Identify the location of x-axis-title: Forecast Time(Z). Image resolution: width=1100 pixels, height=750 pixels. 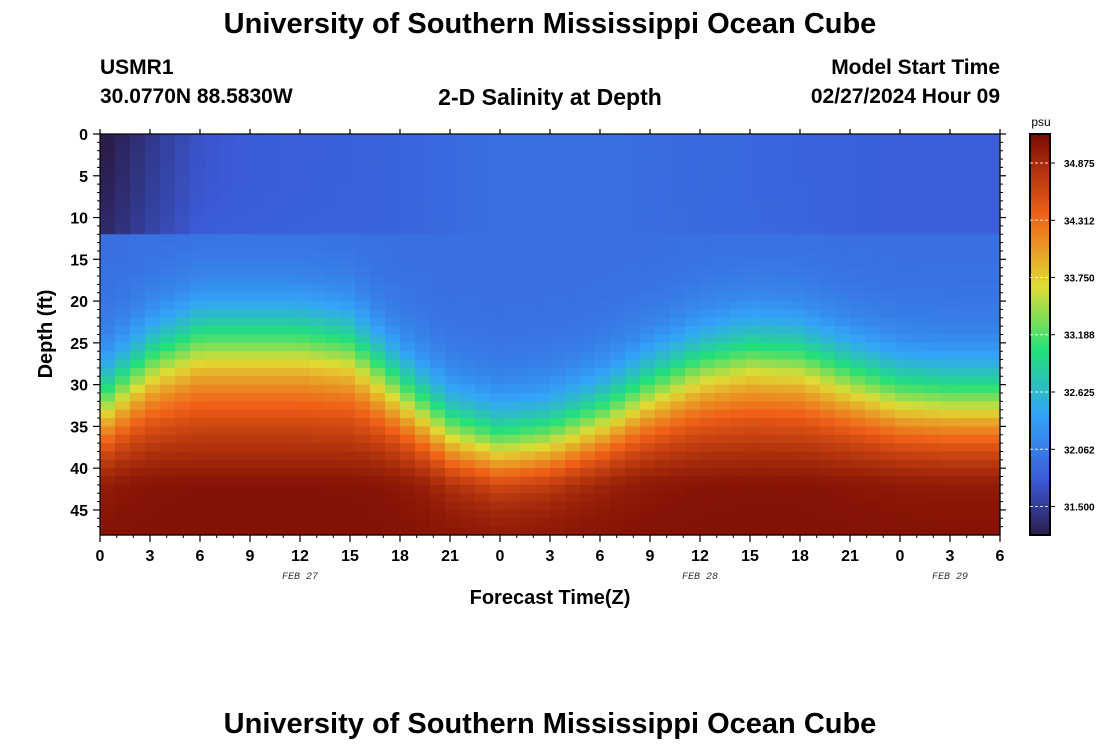
(550, 598).